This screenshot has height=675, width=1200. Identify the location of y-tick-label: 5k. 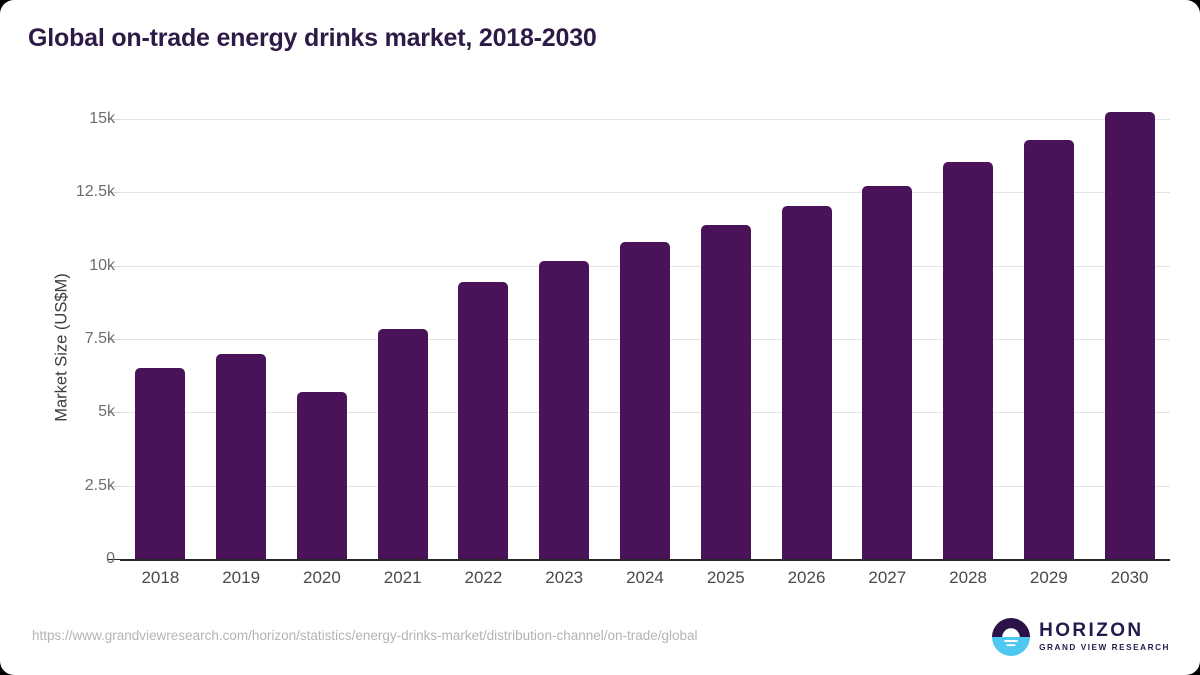
(106, 412).